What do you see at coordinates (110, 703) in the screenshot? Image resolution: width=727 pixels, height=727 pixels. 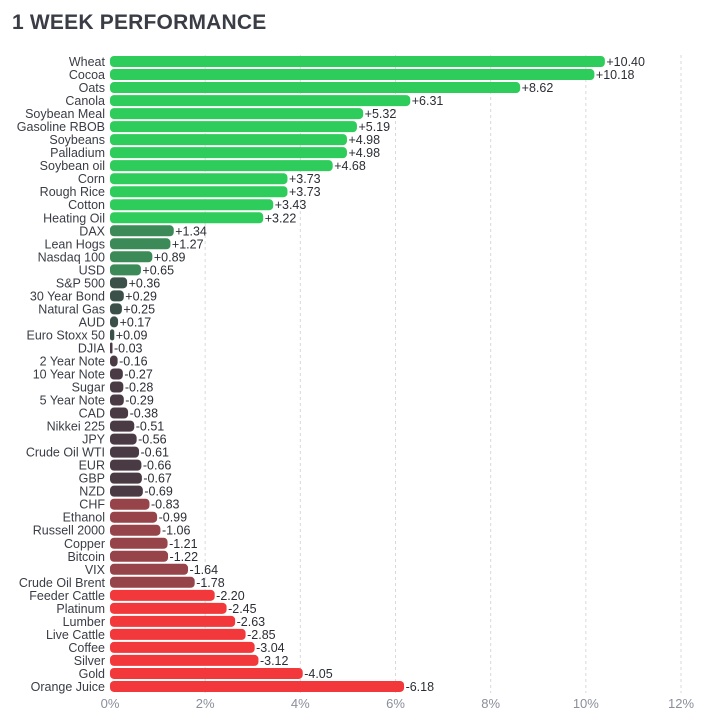 I see `x-tick-label: 0%` at bounding box center [110, 703].